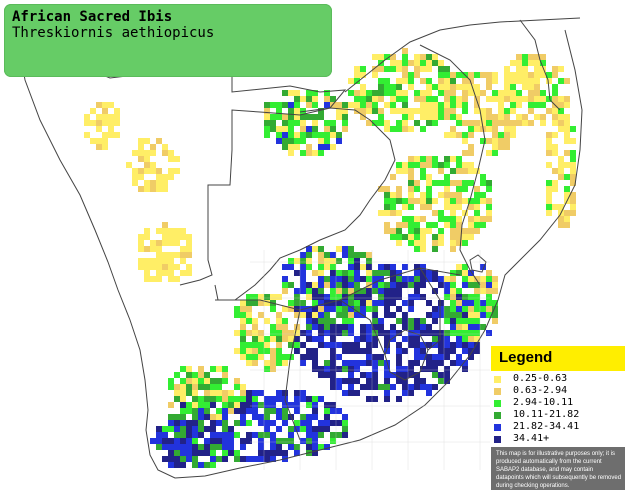 Image resolution: width=627 pixels, height=494 pixels. I want to click on legend-item: 34.41+, so click(558, 439).